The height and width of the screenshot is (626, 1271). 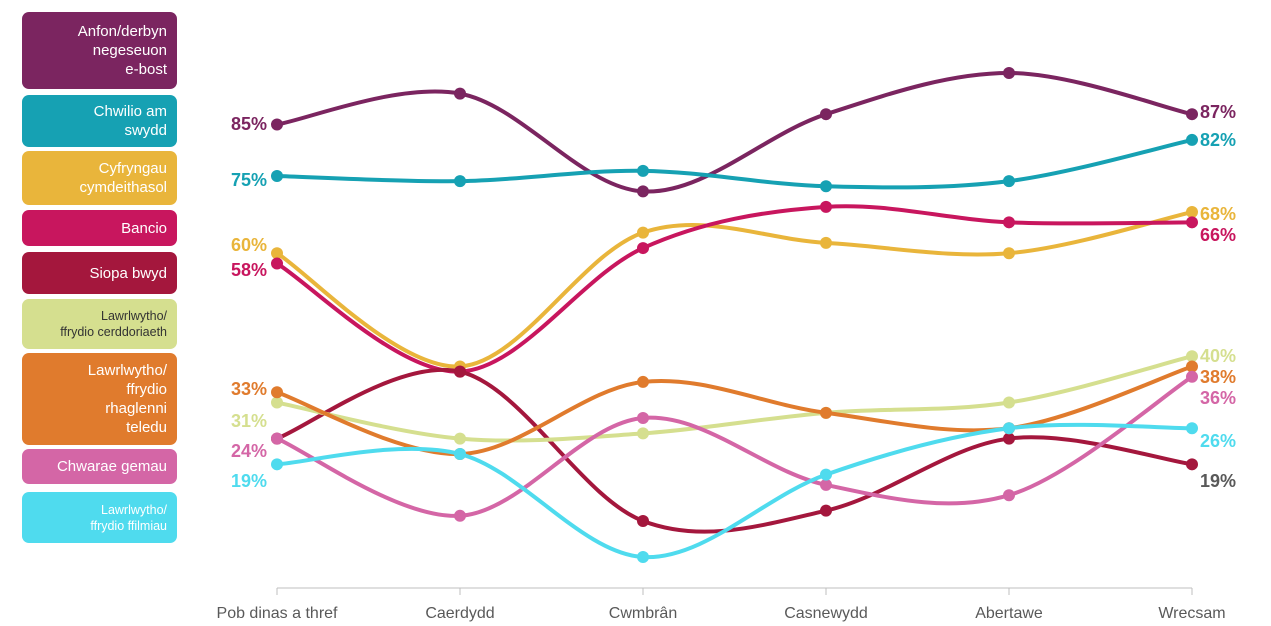 What do you see at coordinates (249, 481) in the screenshot?
I see `start-value-label: 19%` at bounding box center [249, 481].